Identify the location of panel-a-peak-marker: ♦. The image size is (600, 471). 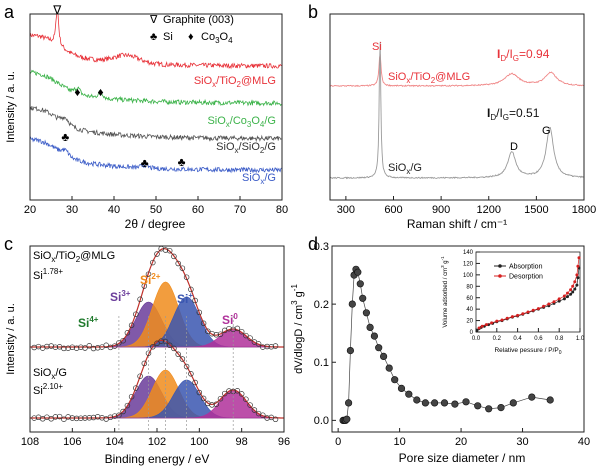
(100, 92).